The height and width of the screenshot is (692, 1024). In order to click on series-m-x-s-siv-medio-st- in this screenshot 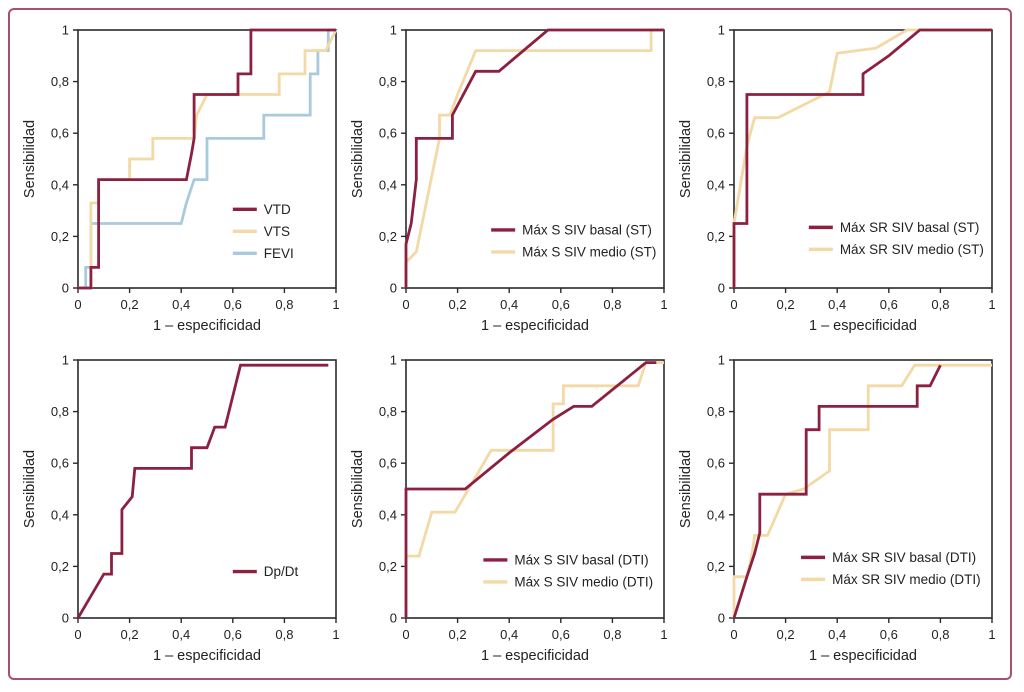, I will do `click(534, 158)`.